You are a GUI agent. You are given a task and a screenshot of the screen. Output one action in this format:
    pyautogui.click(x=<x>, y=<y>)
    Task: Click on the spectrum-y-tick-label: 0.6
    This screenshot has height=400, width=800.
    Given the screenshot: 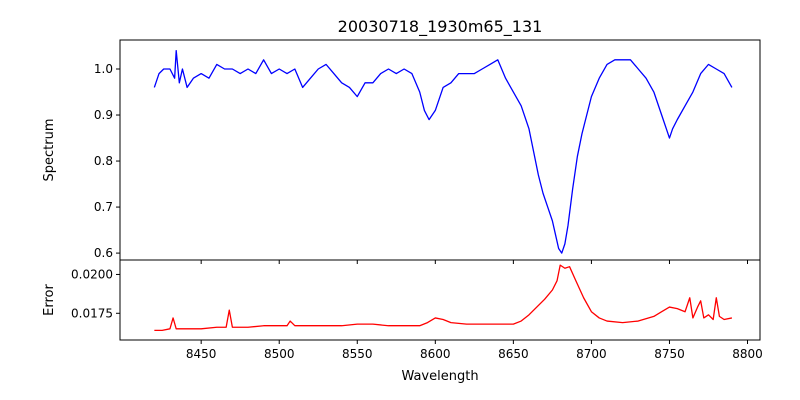 What is the action you would take?
    pyautogui.click(x=103, y=253)
    